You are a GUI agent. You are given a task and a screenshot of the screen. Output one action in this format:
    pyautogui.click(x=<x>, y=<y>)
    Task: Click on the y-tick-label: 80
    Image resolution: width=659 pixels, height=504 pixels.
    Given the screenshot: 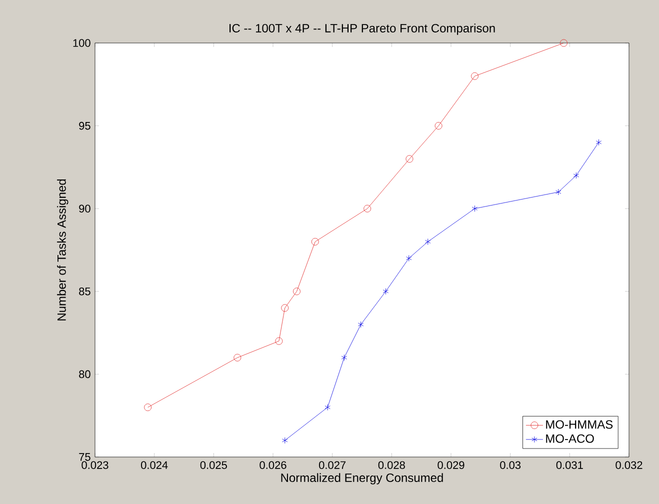 What is the action you would take?
    pyautogui.click(x=84, y=374)
    